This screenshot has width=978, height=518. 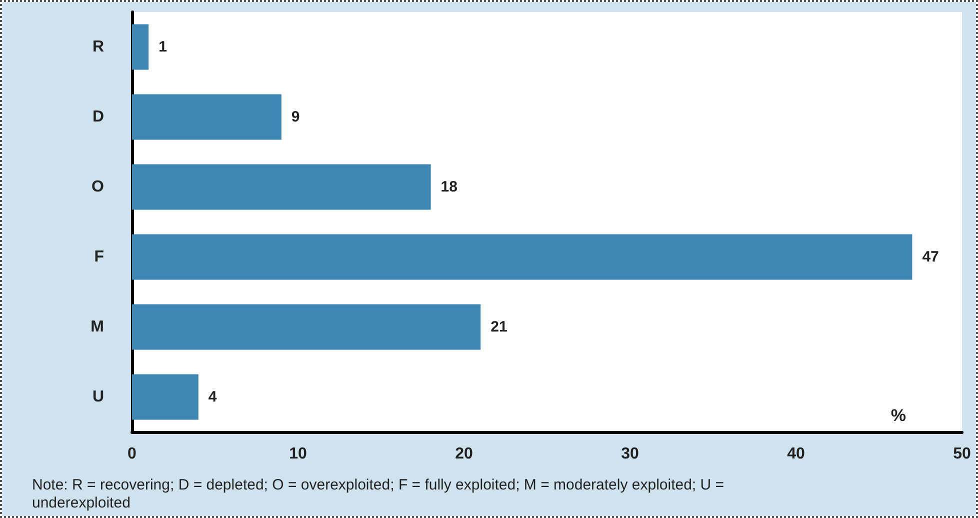 I want to click on x-axis-title: %, so click(x=898, y=415).